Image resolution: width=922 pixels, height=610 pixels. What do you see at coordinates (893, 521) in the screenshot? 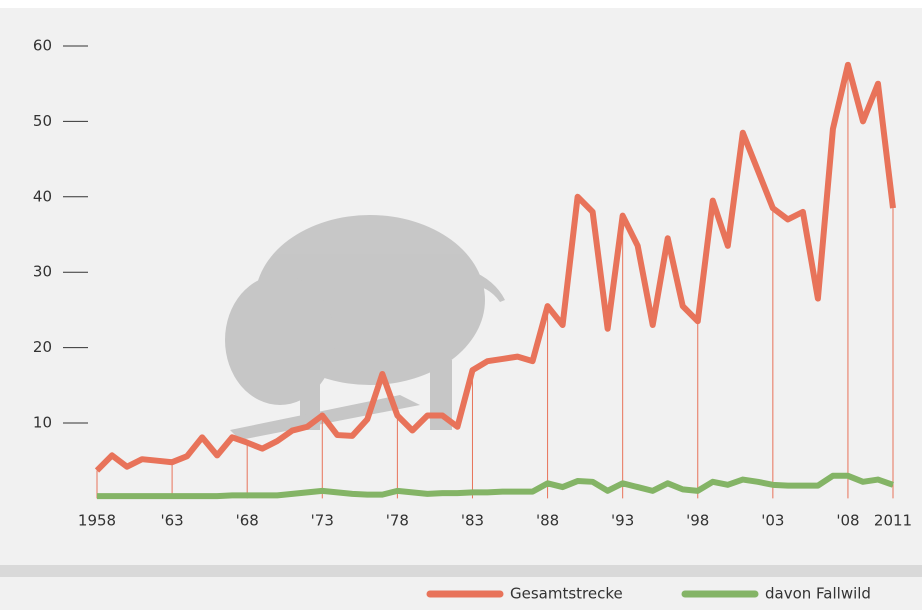
I see `x-tick-label: 2011` at bounding box center [893, 521].